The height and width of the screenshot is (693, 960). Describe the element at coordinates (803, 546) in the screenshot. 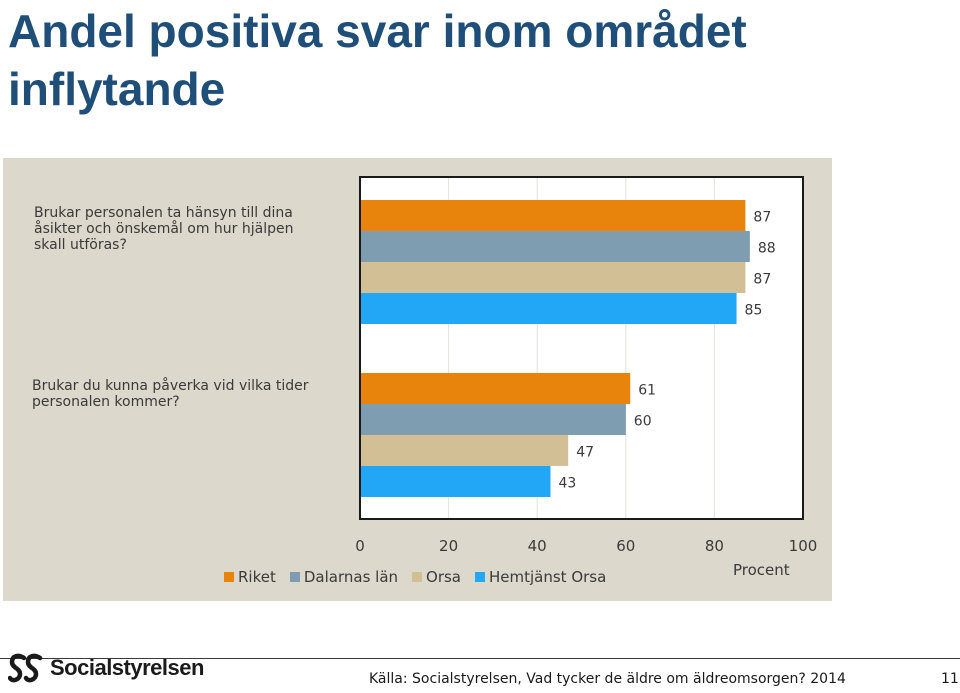

I see `tick-label: 100` at that location.